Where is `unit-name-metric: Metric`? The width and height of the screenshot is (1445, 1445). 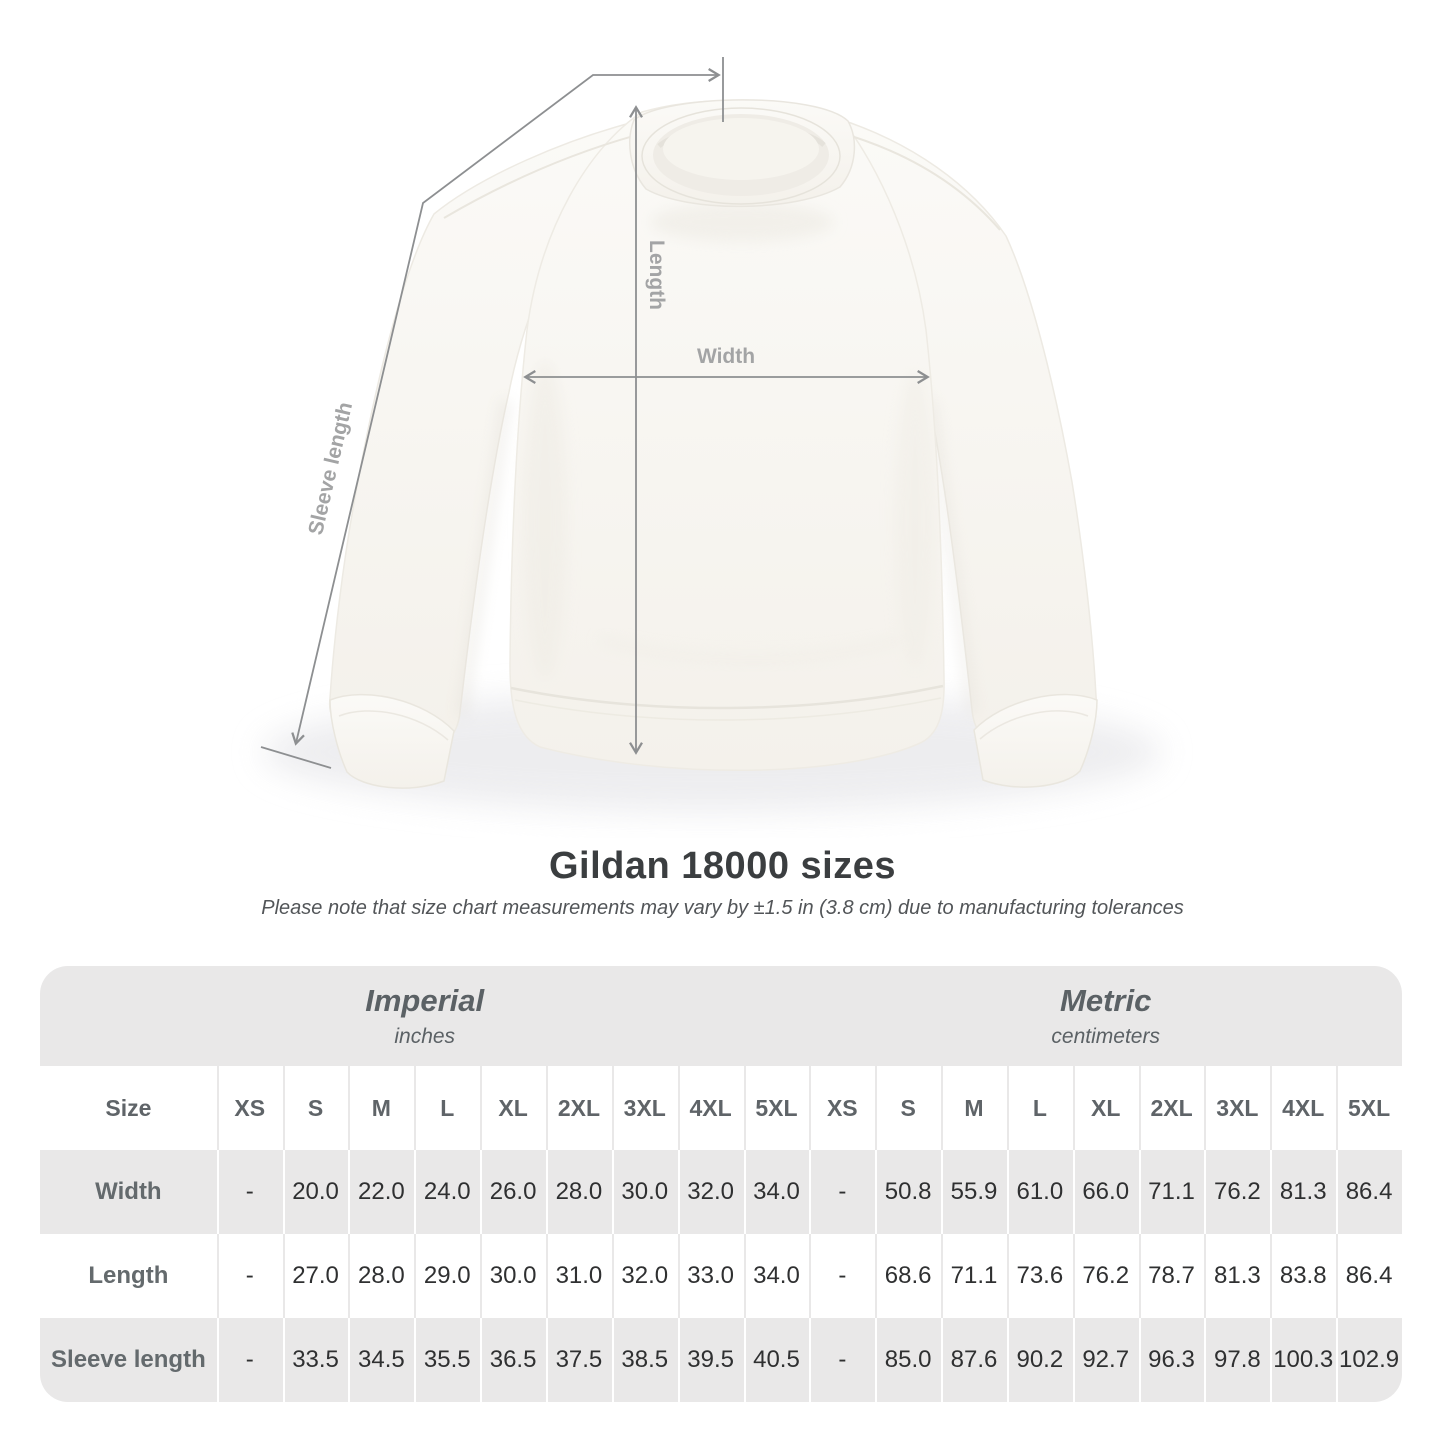
unit-name-metric: Metric is located at coordinates (1106, 1000).